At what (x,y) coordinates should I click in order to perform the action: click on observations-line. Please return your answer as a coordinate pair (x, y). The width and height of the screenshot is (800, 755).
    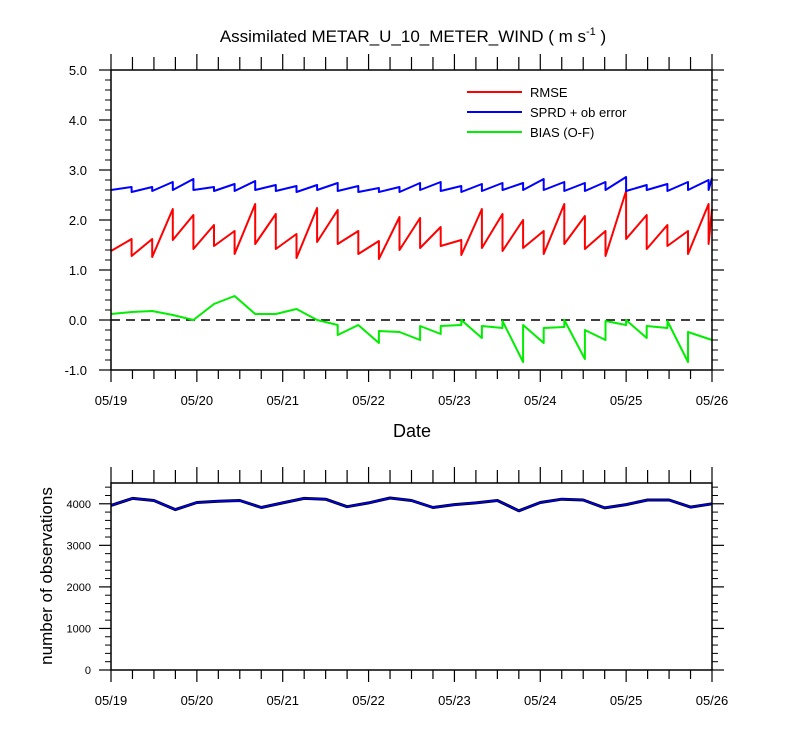
    Looking at the image, I should click on (411, 504).